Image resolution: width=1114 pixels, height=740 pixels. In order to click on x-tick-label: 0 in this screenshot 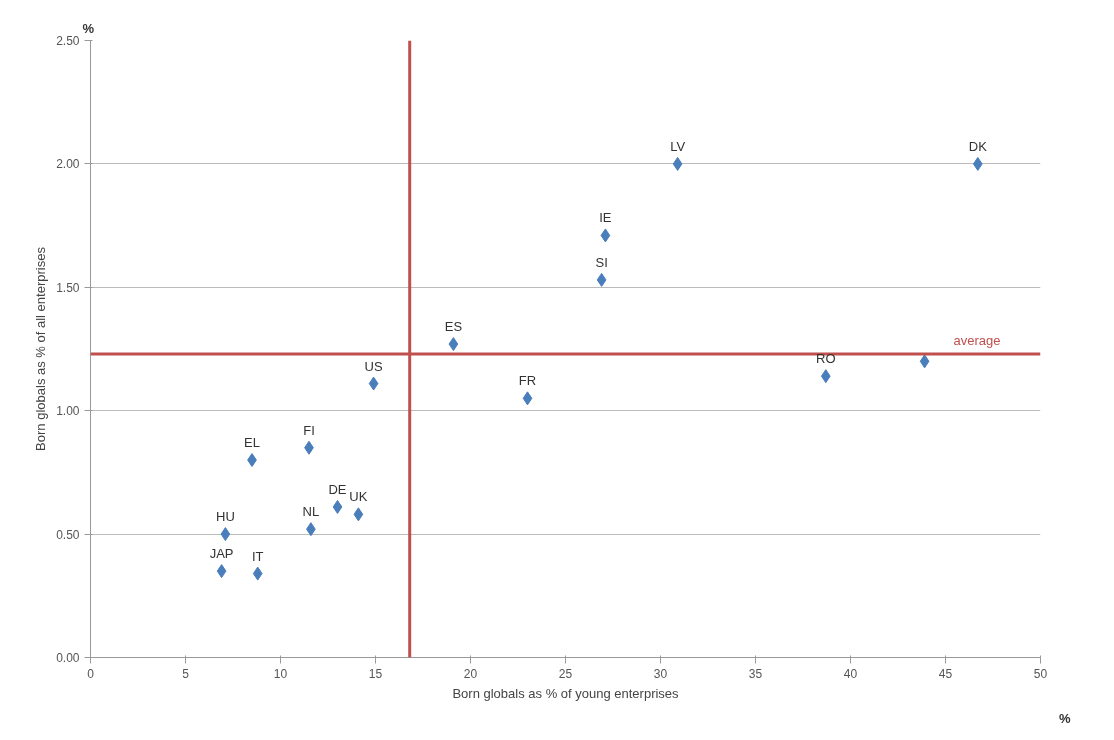, I will do `click(91, 673)`.